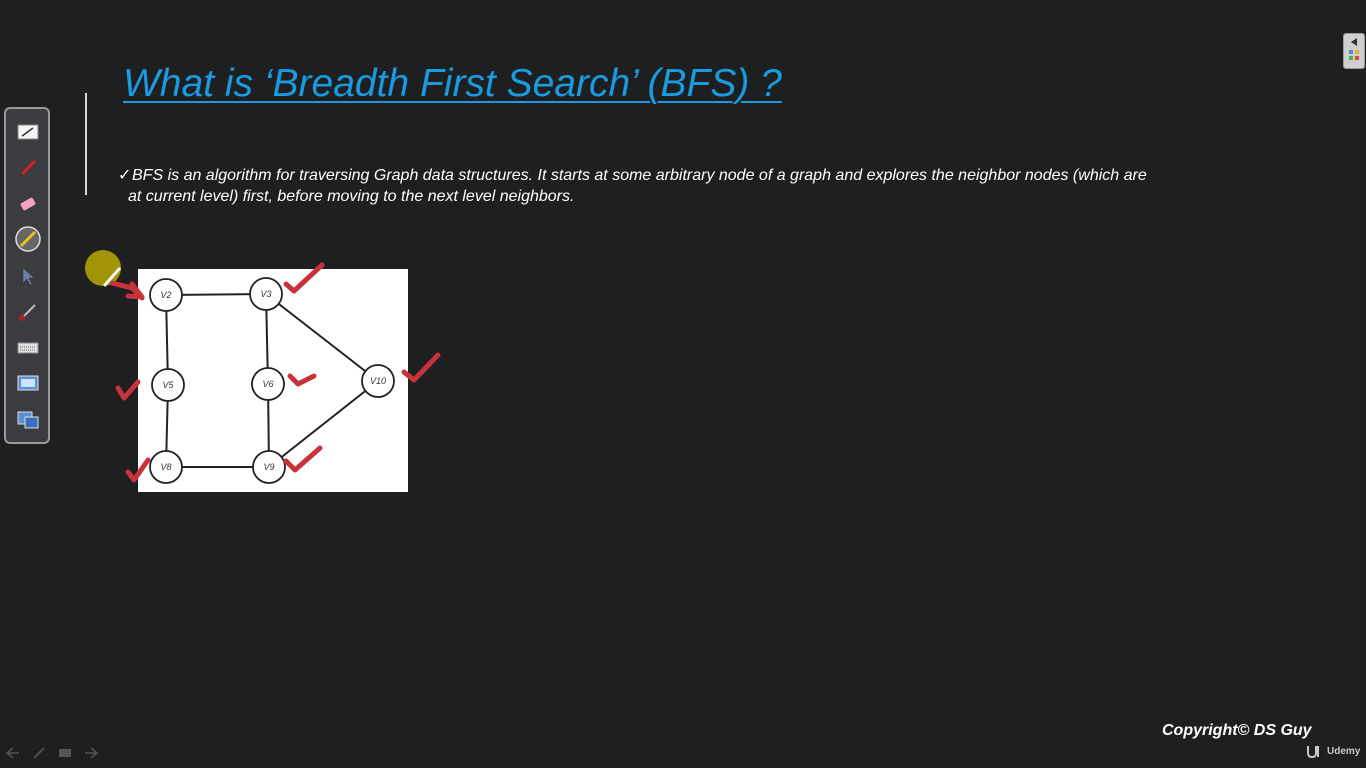 The image size is (1366, 768). I want to click on node-label-v3: V3, so click(265, 294).